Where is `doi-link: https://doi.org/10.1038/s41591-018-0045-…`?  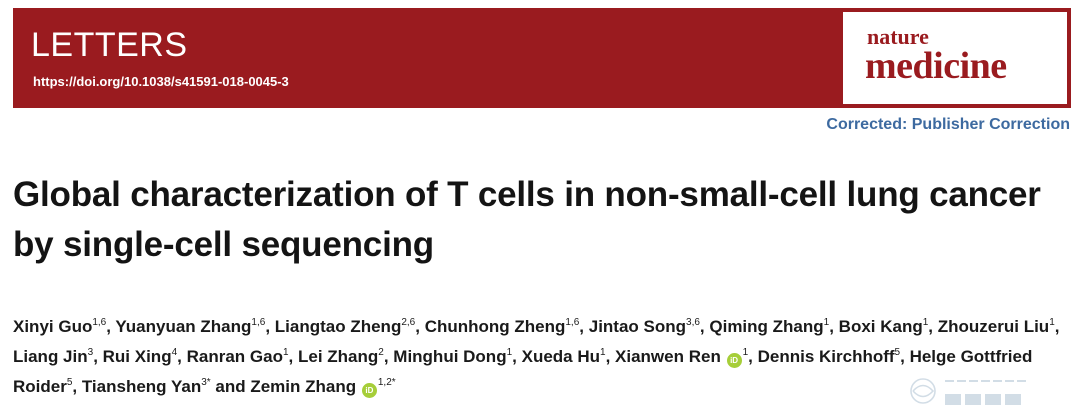
doi-link: https://doi.org/10.1038/s41591-018-0045-… is located at coordinates (161, 81).